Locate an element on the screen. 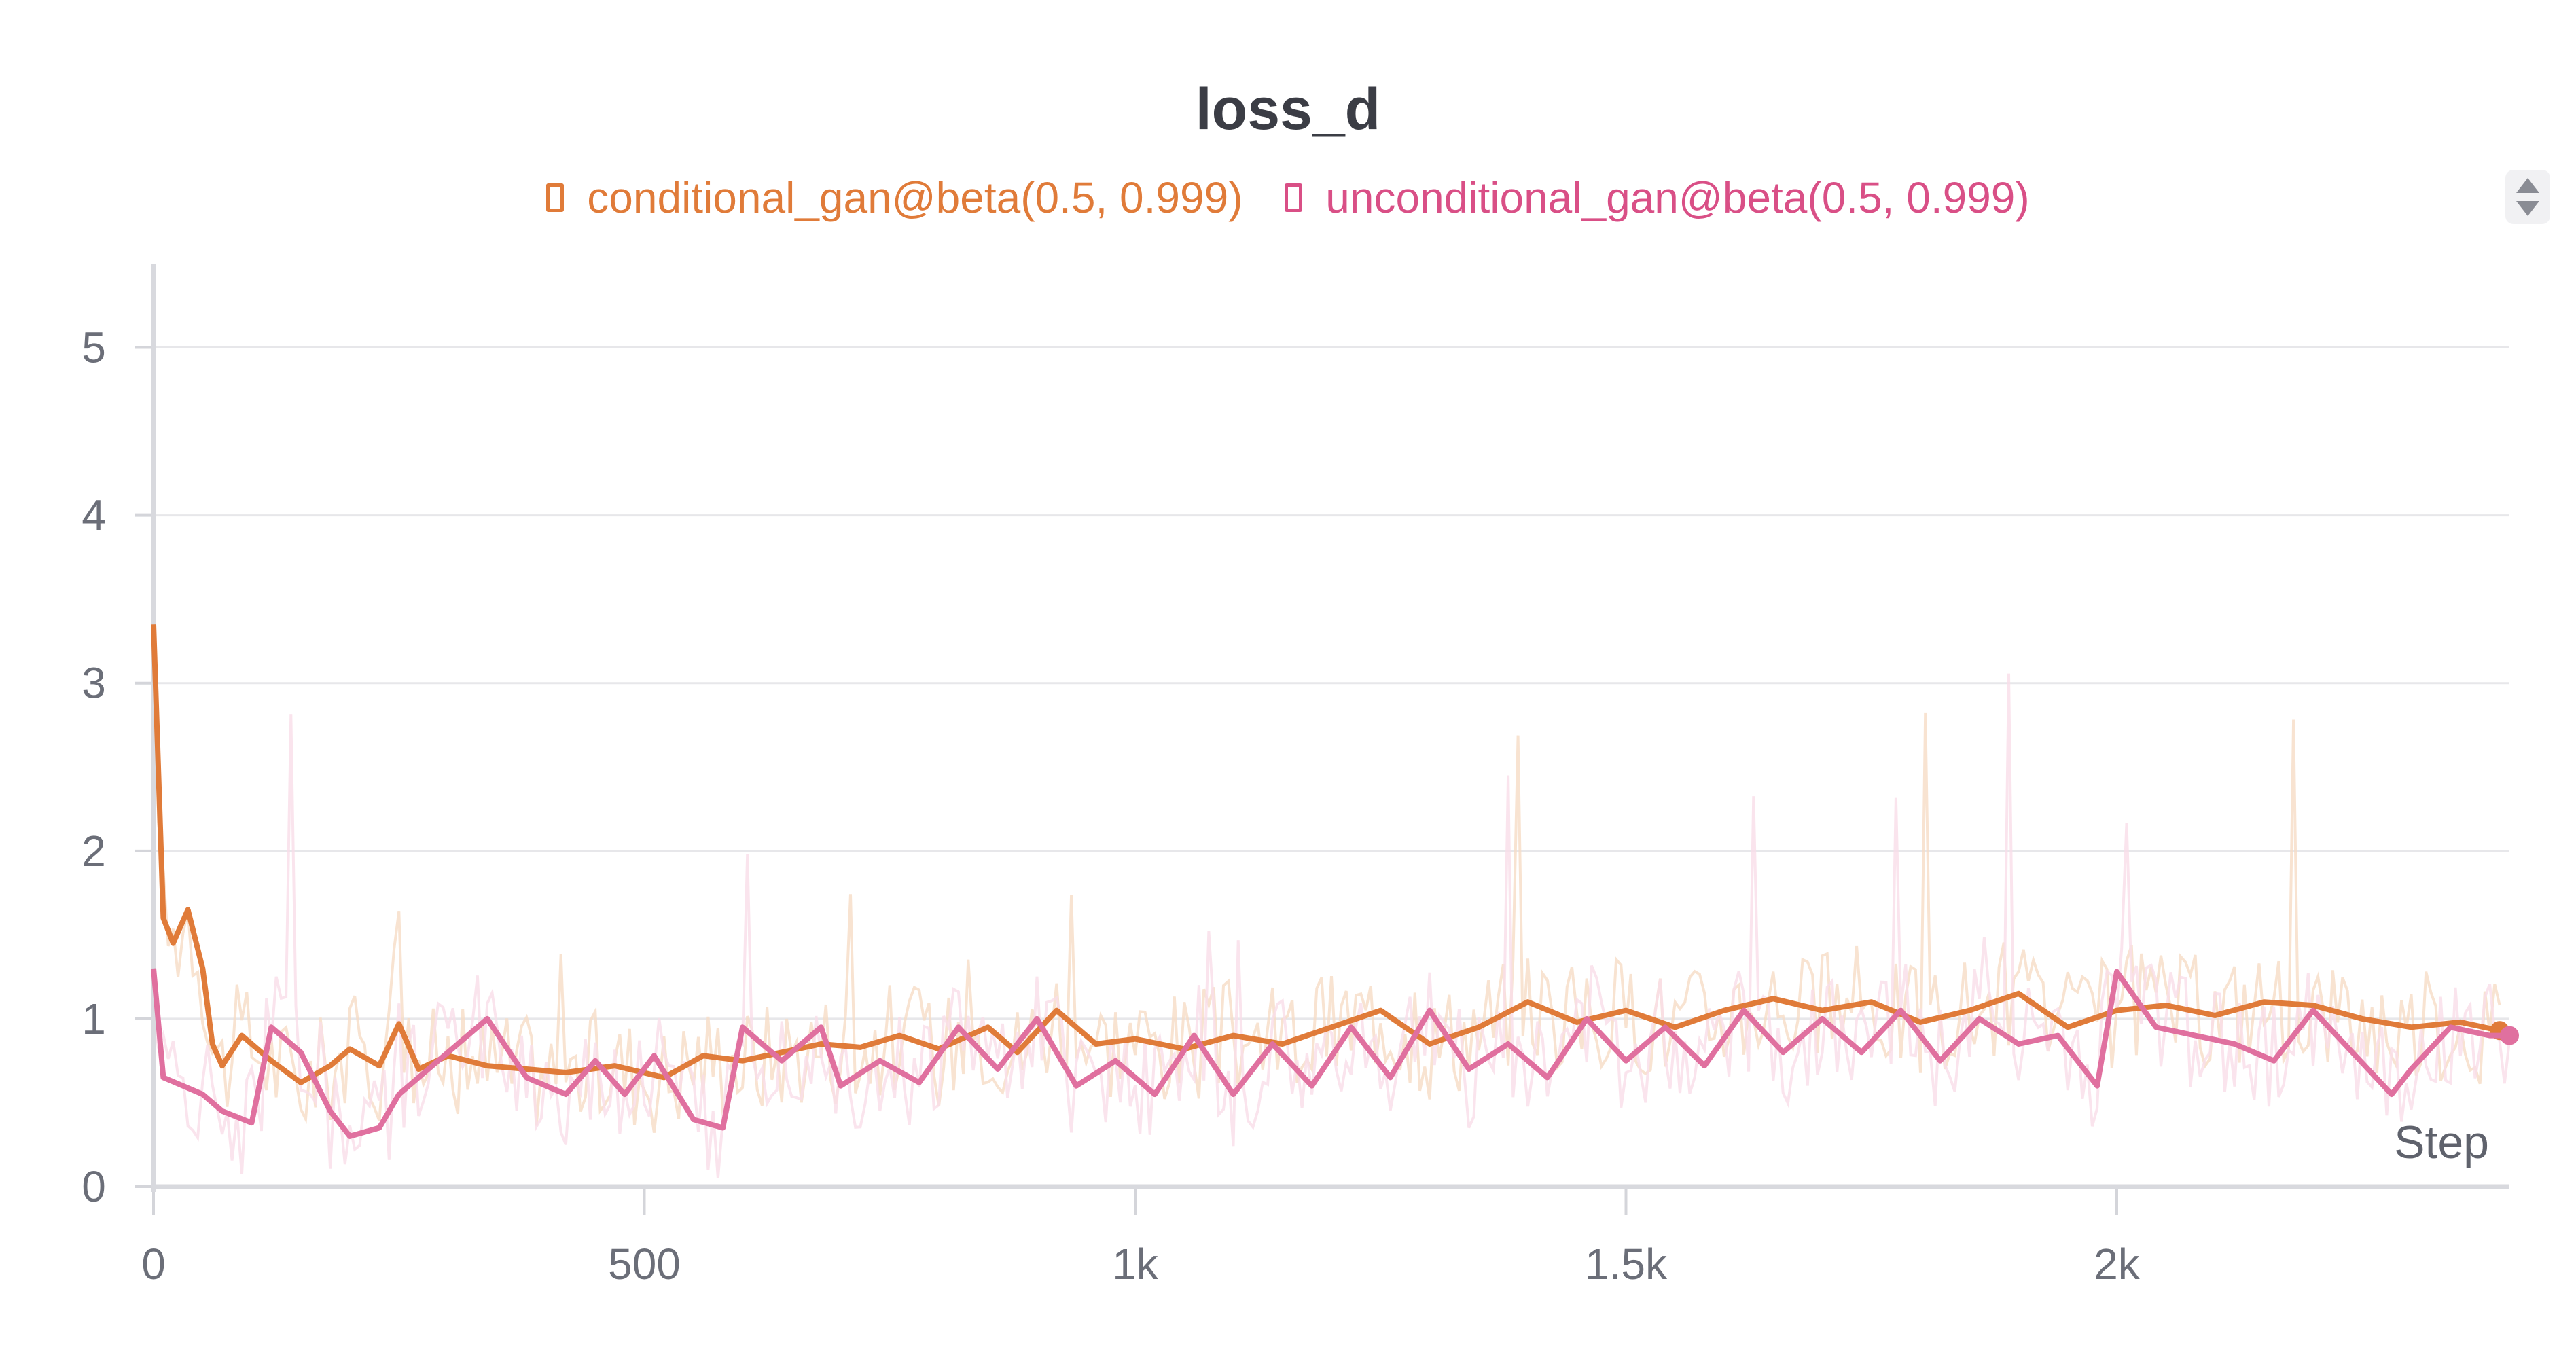 The width and height of the screenshot is (2576, 1353). legend-scroll-control is located at coordinates (2527, 197).